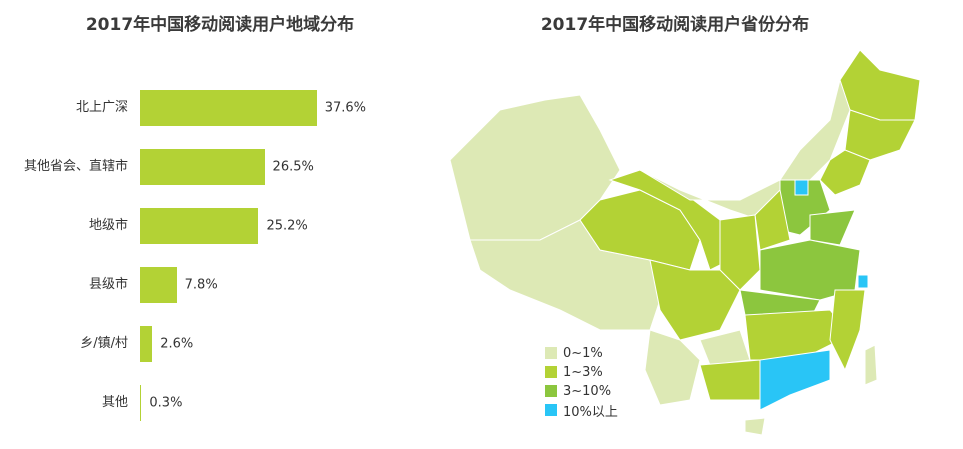  Describe the element at coordinates (104, 343) in the screenshot. I see `category-label: 乡/镇/村` at that location.